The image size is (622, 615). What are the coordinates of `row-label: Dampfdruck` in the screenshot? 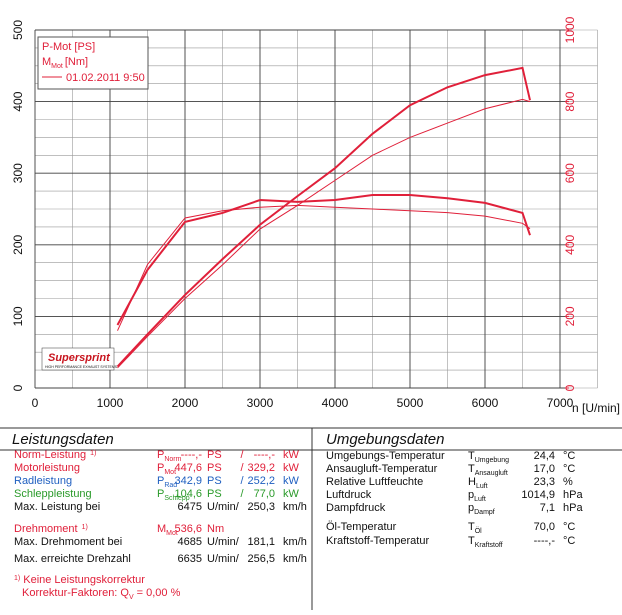 It's located at (356, 508).